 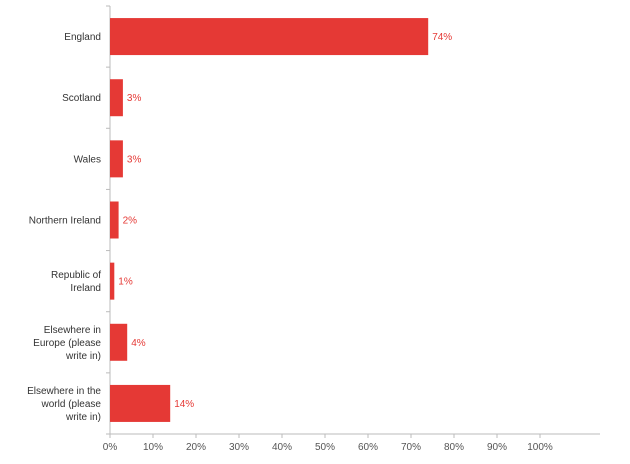 What do you see at coordinates (76, 282) in the screenshot?
I see `category-label: Republic of Ireland` at bounding box center [76, 282].